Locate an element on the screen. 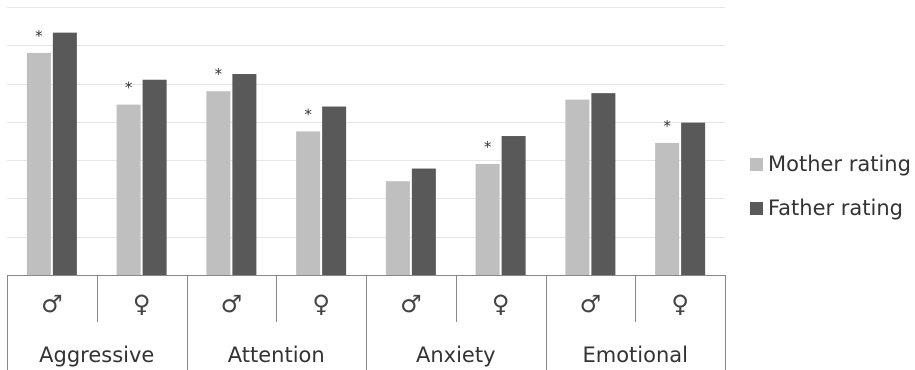 This screenshot has width=915, height=370. group-label: Anxiety is located at coordinates (456, 355).